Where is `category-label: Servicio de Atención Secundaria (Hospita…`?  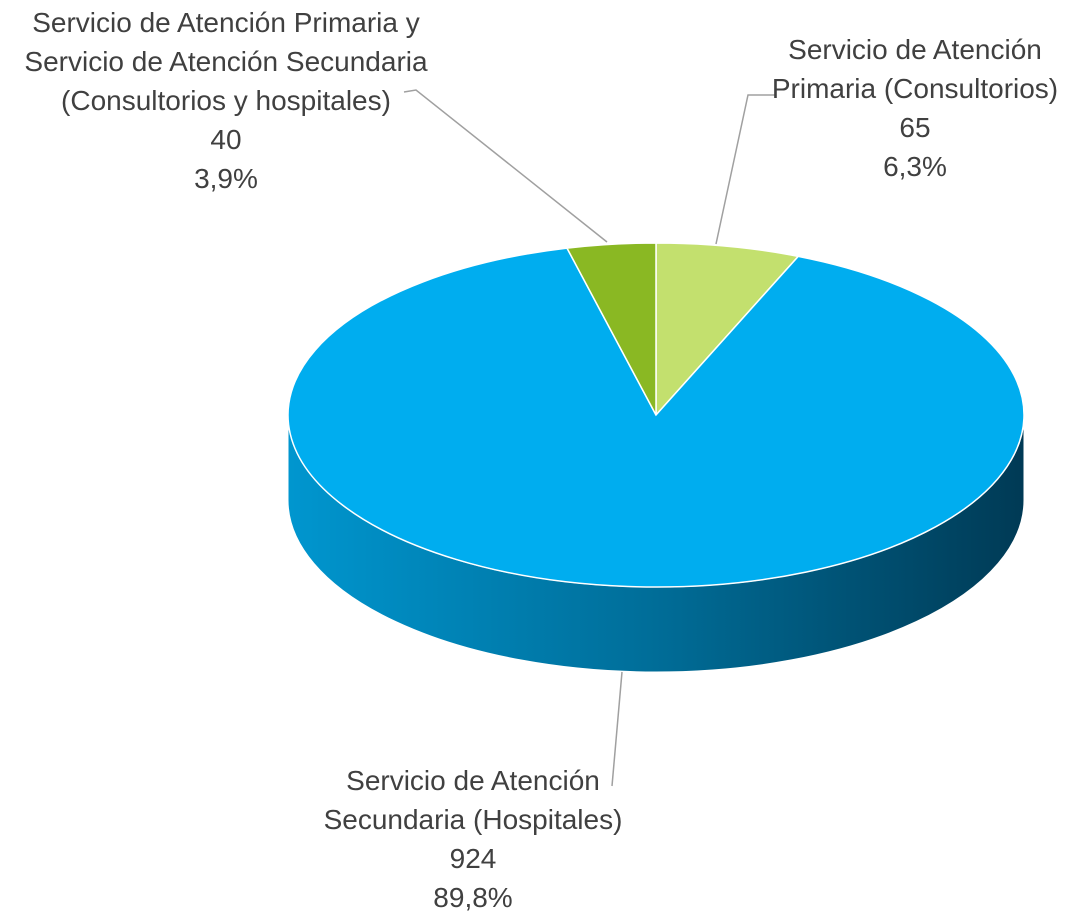
category-label: Servicio de Atención Secundaria (Hospita… is located at coordinates (473, 800).